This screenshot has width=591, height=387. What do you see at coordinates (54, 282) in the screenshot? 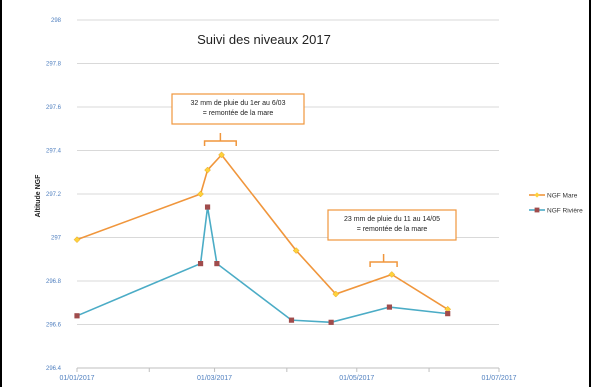
I see `y-tick-label: 296.8` at bounding box center [54, 282].